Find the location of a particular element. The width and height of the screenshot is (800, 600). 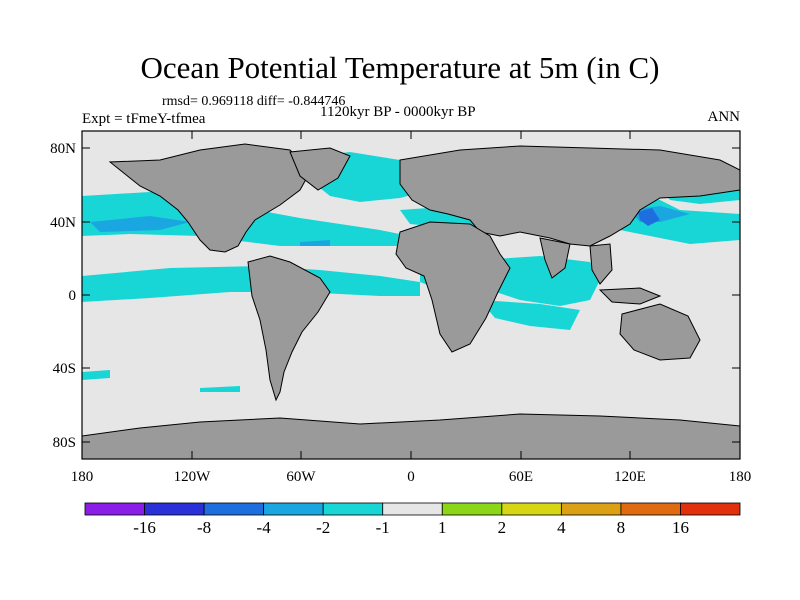

lon-label-0: 0 is located at coordinates (411, 477).